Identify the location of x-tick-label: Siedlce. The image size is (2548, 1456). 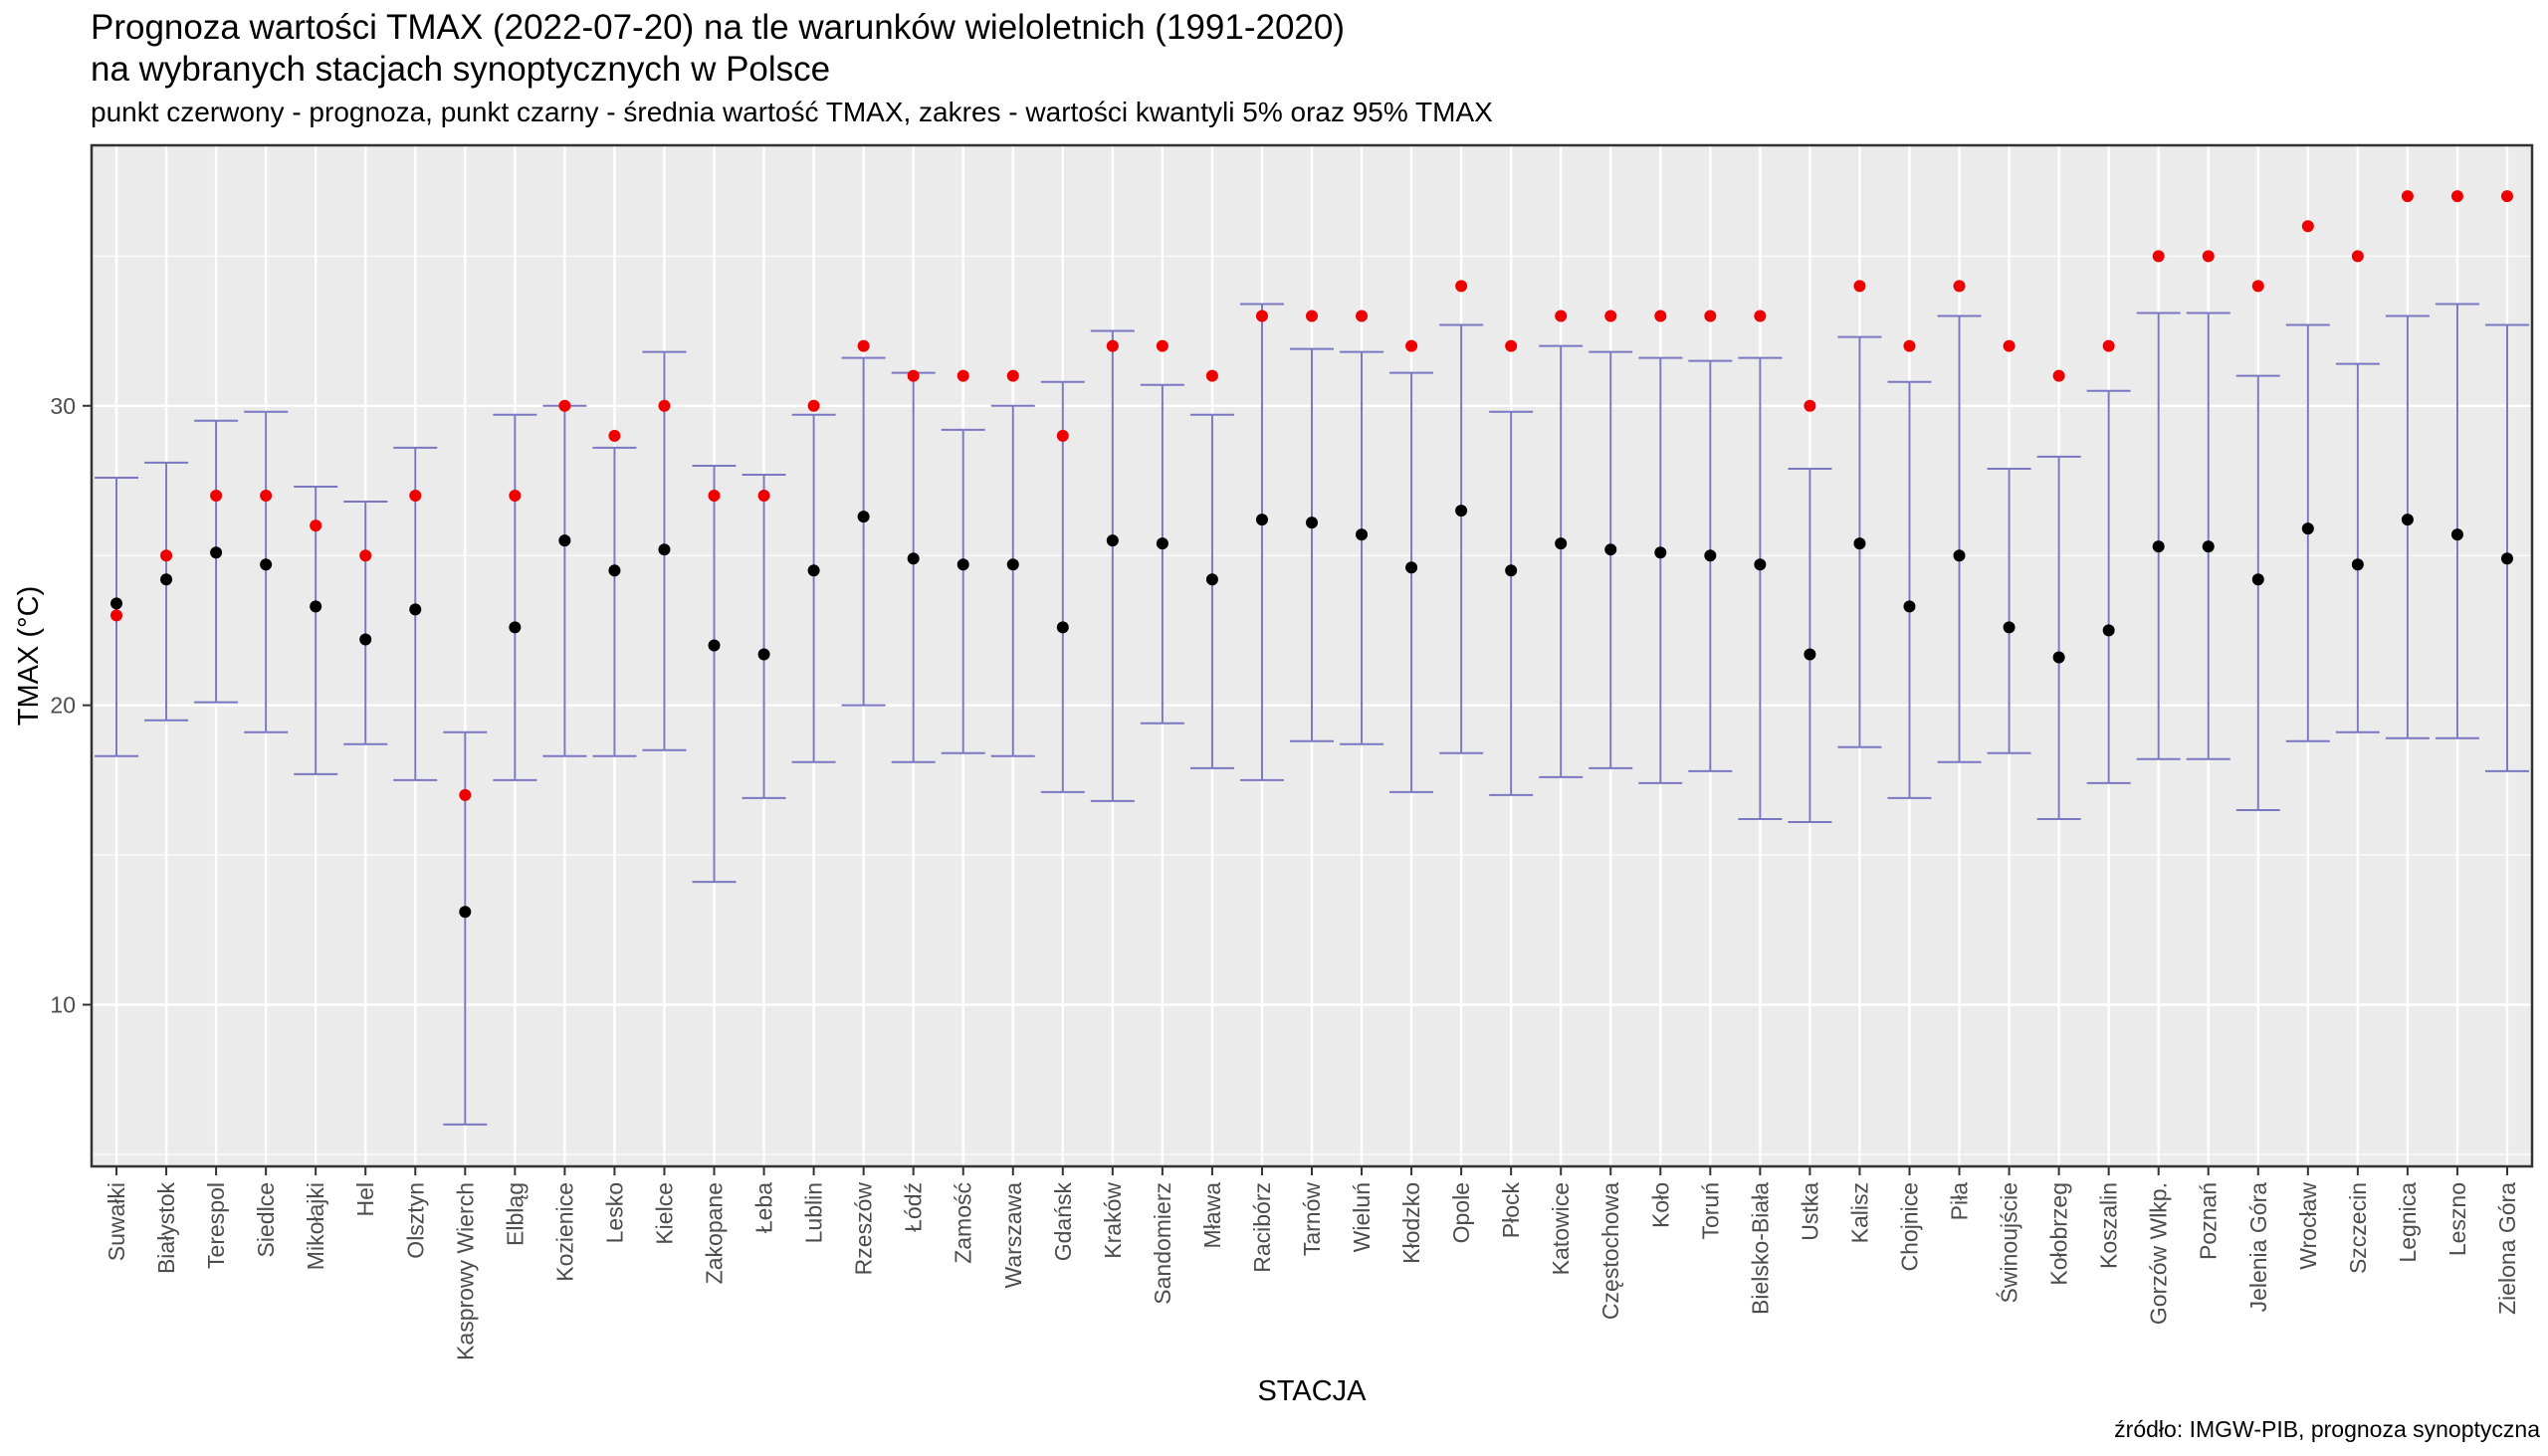
(266, 1219).